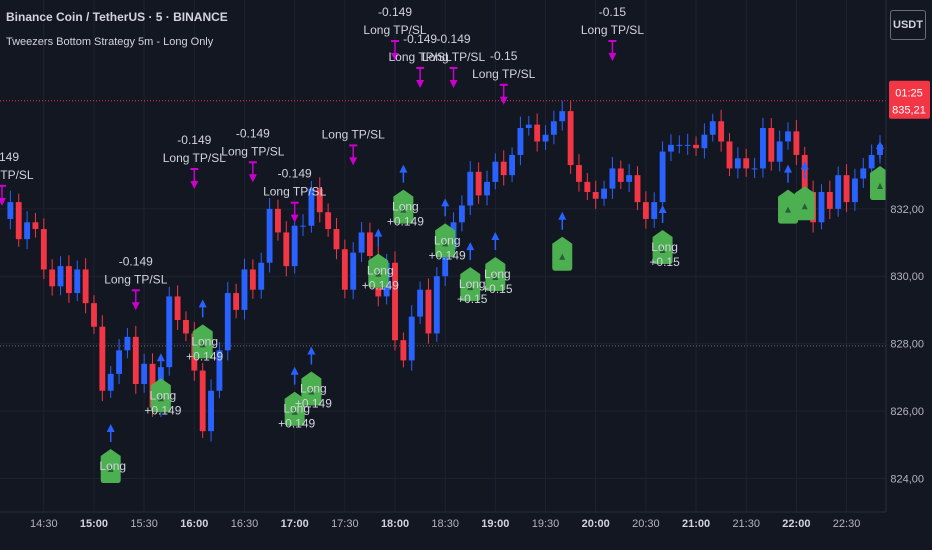 The image size is (932, 550). Describe the element at coordinates (472, 299) in the screenshot. I see `entry-profit: +0.15` at that location.